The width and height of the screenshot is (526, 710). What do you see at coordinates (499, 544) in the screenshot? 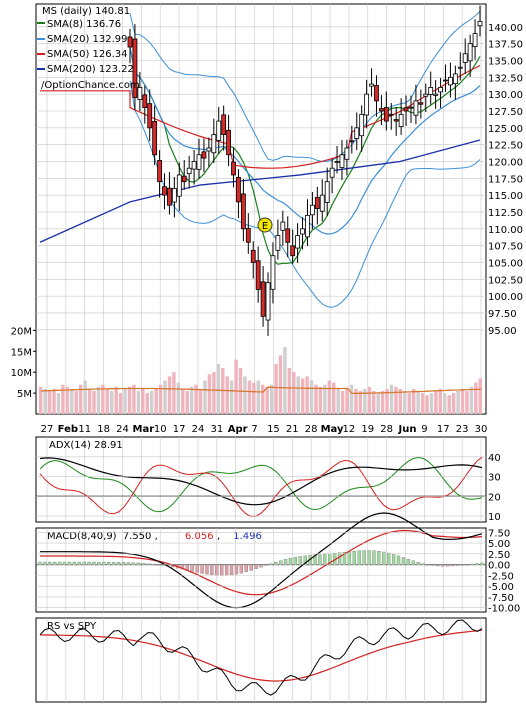
I see `macd-tick-label: 5.00` at bounding box center [499, 544].